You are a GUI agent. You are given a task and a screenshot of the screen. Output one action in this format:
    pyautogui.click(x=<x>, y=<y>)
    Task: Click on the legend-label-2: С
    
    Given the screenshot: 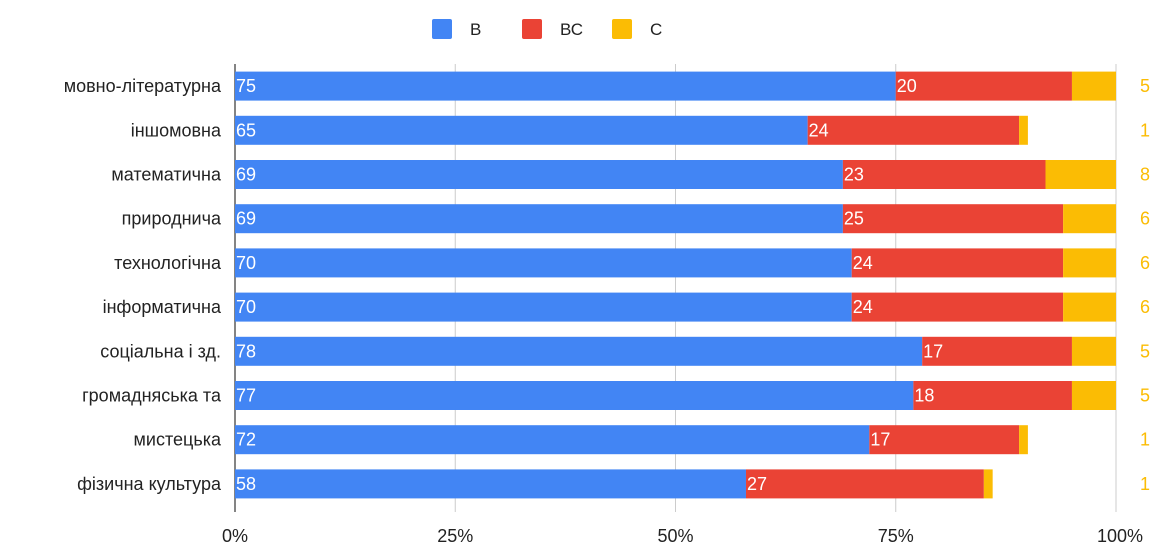 What is the action you would take?
    pyautogui.click(x=656, y=29)
    